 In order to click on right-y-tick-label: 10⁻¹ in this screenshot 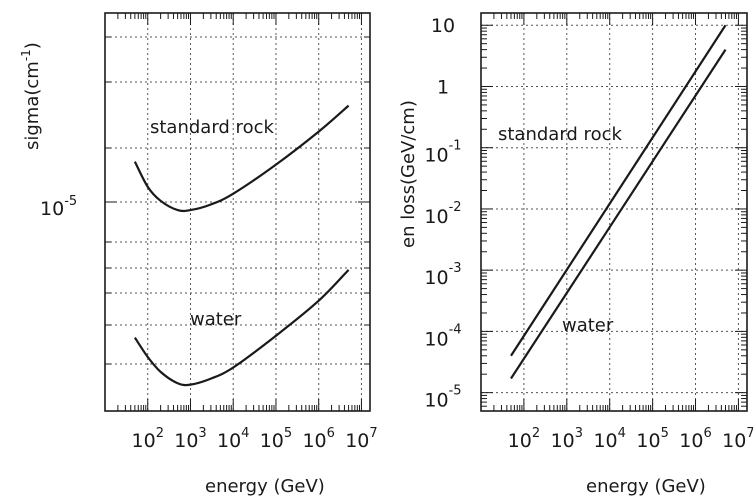, I will do `click(442, 153)`.